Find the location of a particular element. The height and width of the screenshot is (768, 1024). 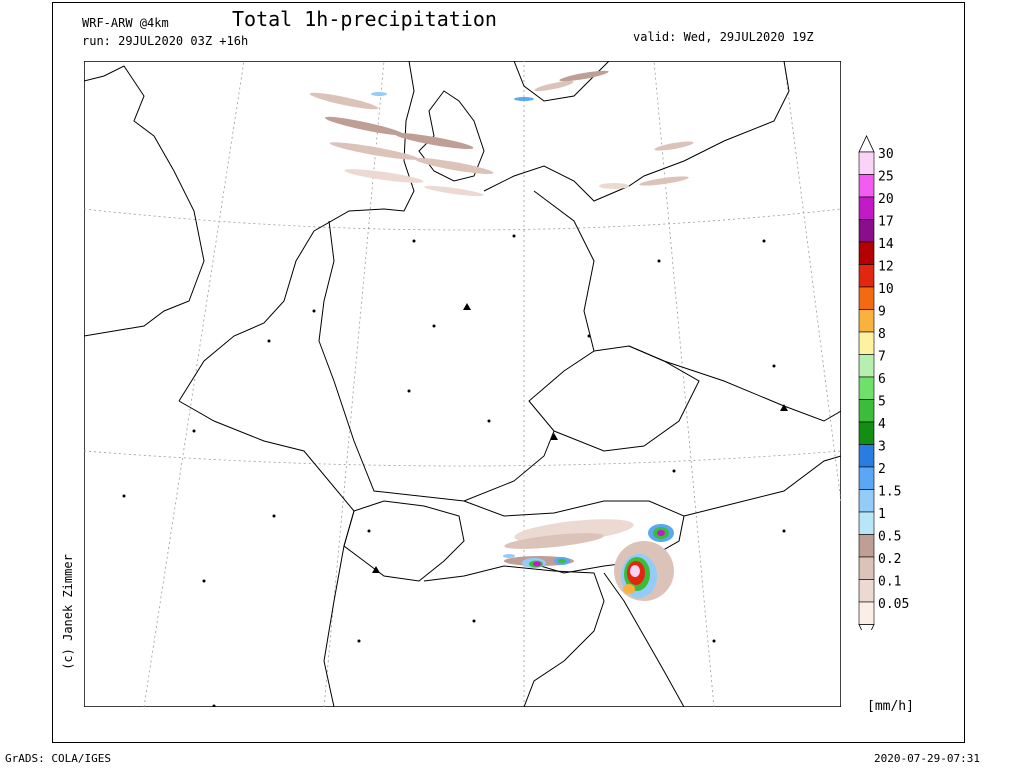

legend-unit: [mm/h] is located at coordinates (890, 706).